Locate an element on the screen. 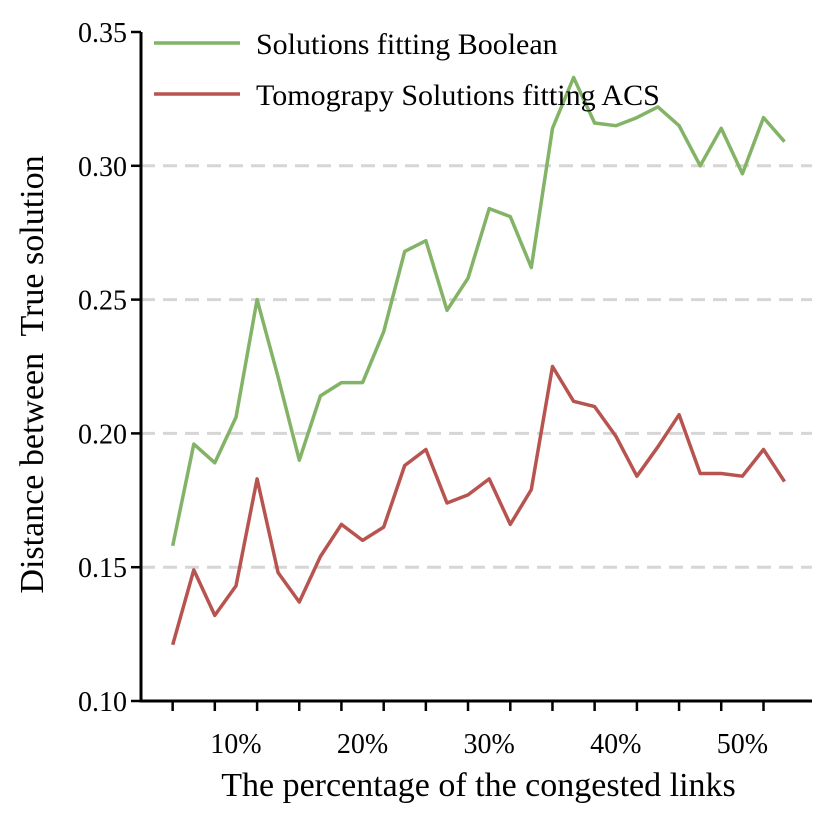 The width and height of the screenshot is (831, 813). x-axis-title: The percentage of the congested links is located at coordinates (478, 785).